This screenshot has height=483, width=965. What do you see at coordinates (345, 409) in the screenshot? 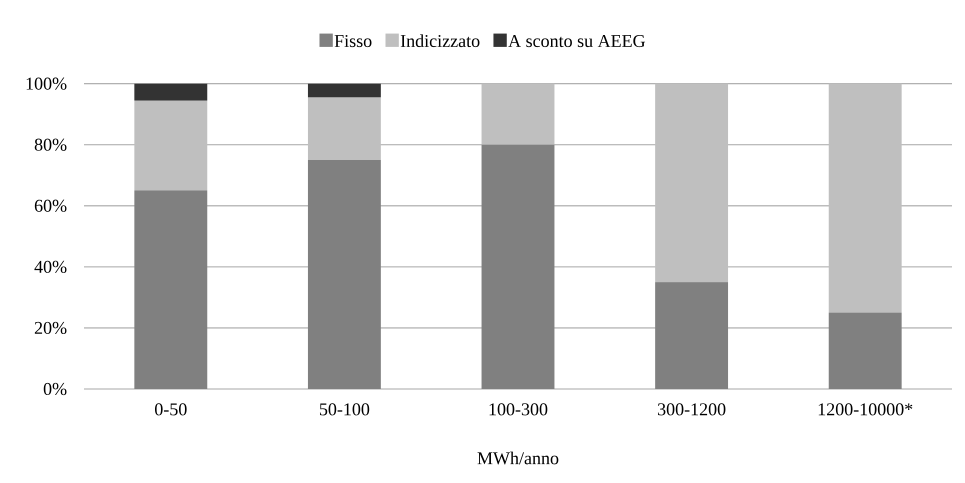
I see `x-tick-label: 50-100` at bounding box center [345, 409].